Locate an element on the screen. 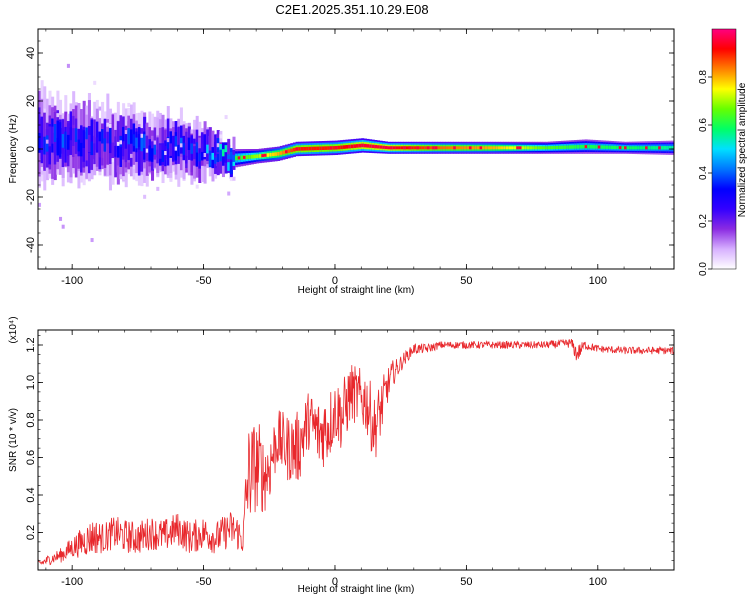 This screenshot has width=750, height=600. colorbar-ticks: 0.0 0.2 0.4 0.6 0.8 is located at coordinates (705, 173).